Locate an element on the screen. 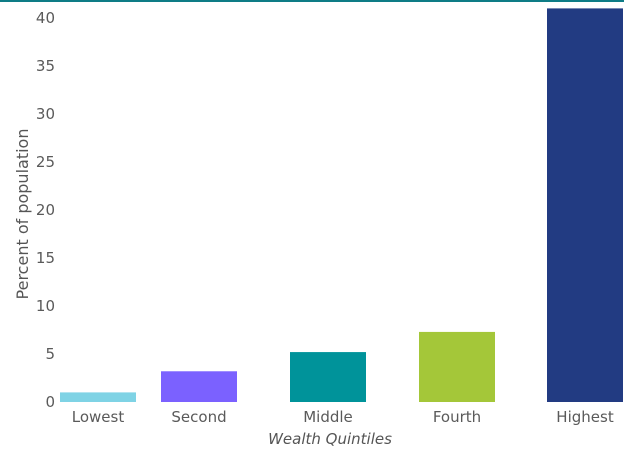  y-axis-ticks: 0 5 10 15 20 25 30 35 40 is located at coordinates (45, 210).